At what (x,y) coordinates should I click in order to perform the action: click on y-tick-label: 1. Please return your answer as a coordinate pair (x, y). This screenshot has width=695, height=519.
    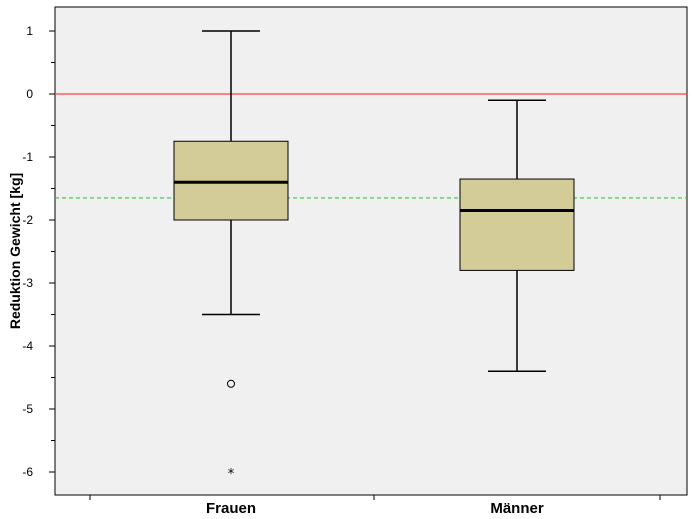
    Looking at the image, I should click on (29, 31).